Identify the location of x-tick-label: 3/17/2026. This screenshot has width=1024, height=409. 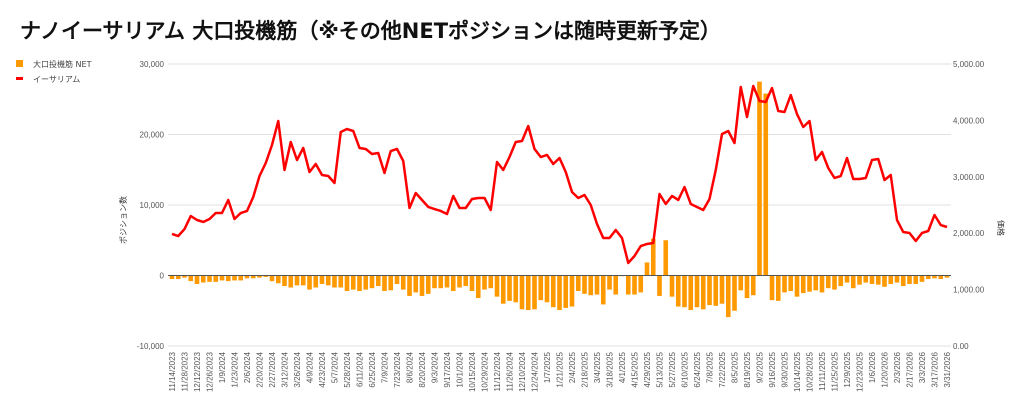
(935, 369).